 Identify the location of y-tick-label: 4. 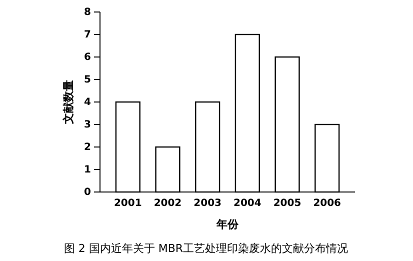
(88, 102).